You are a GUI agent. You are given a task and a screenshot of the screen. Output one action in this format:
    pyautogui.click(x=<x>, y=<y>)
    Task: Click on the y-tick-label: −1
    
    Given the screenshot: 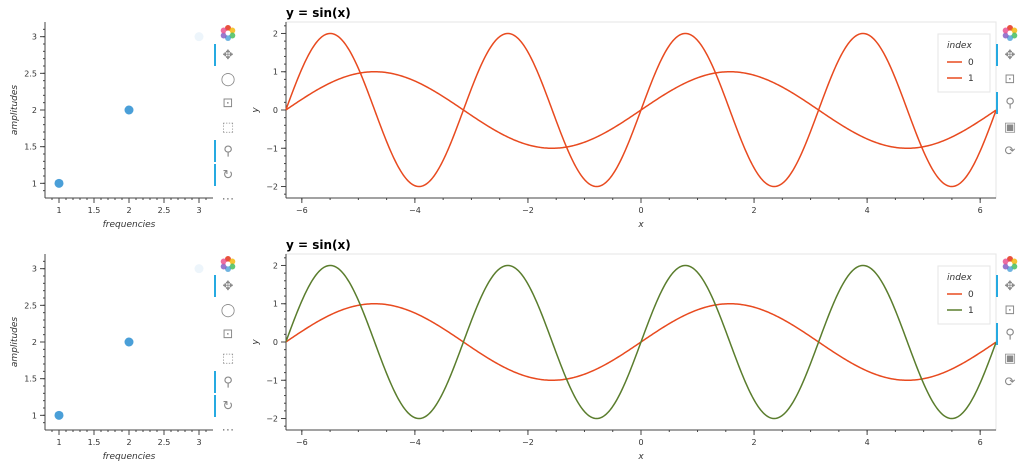 What is the action you would take?
    pyautogui.click(x=272, y=148)
    